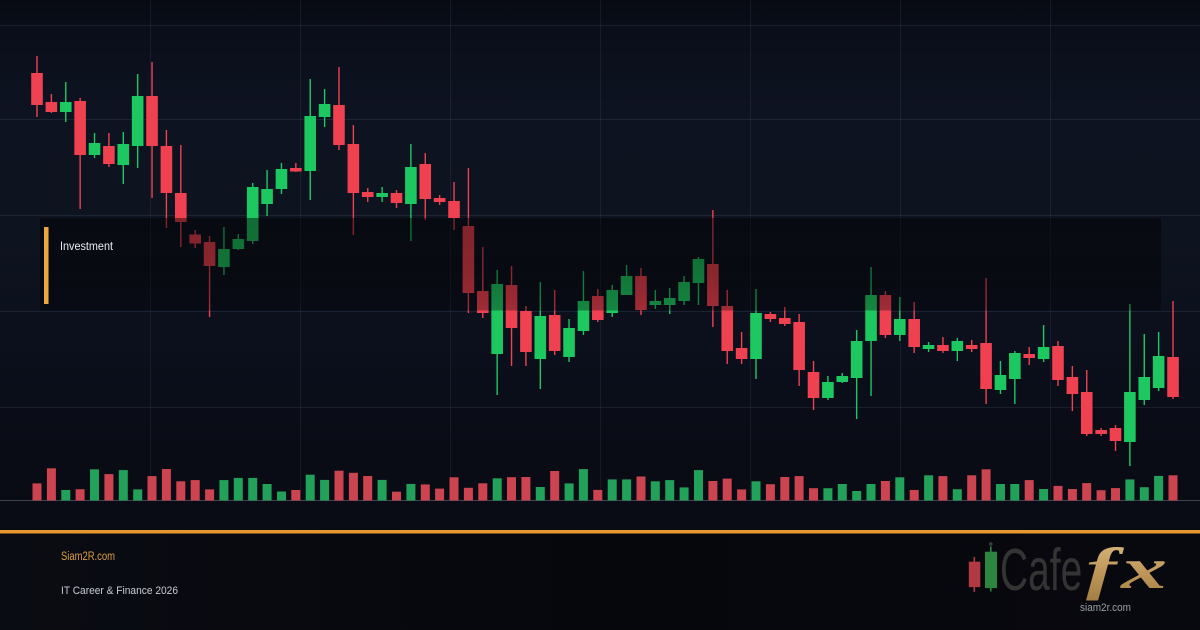 The height and width of the screenshot is (630, 1200). Describe the element at coordinates (119, 591) in the screenshot. I see `svg-text: IT Career & Finance 2026` at that location.